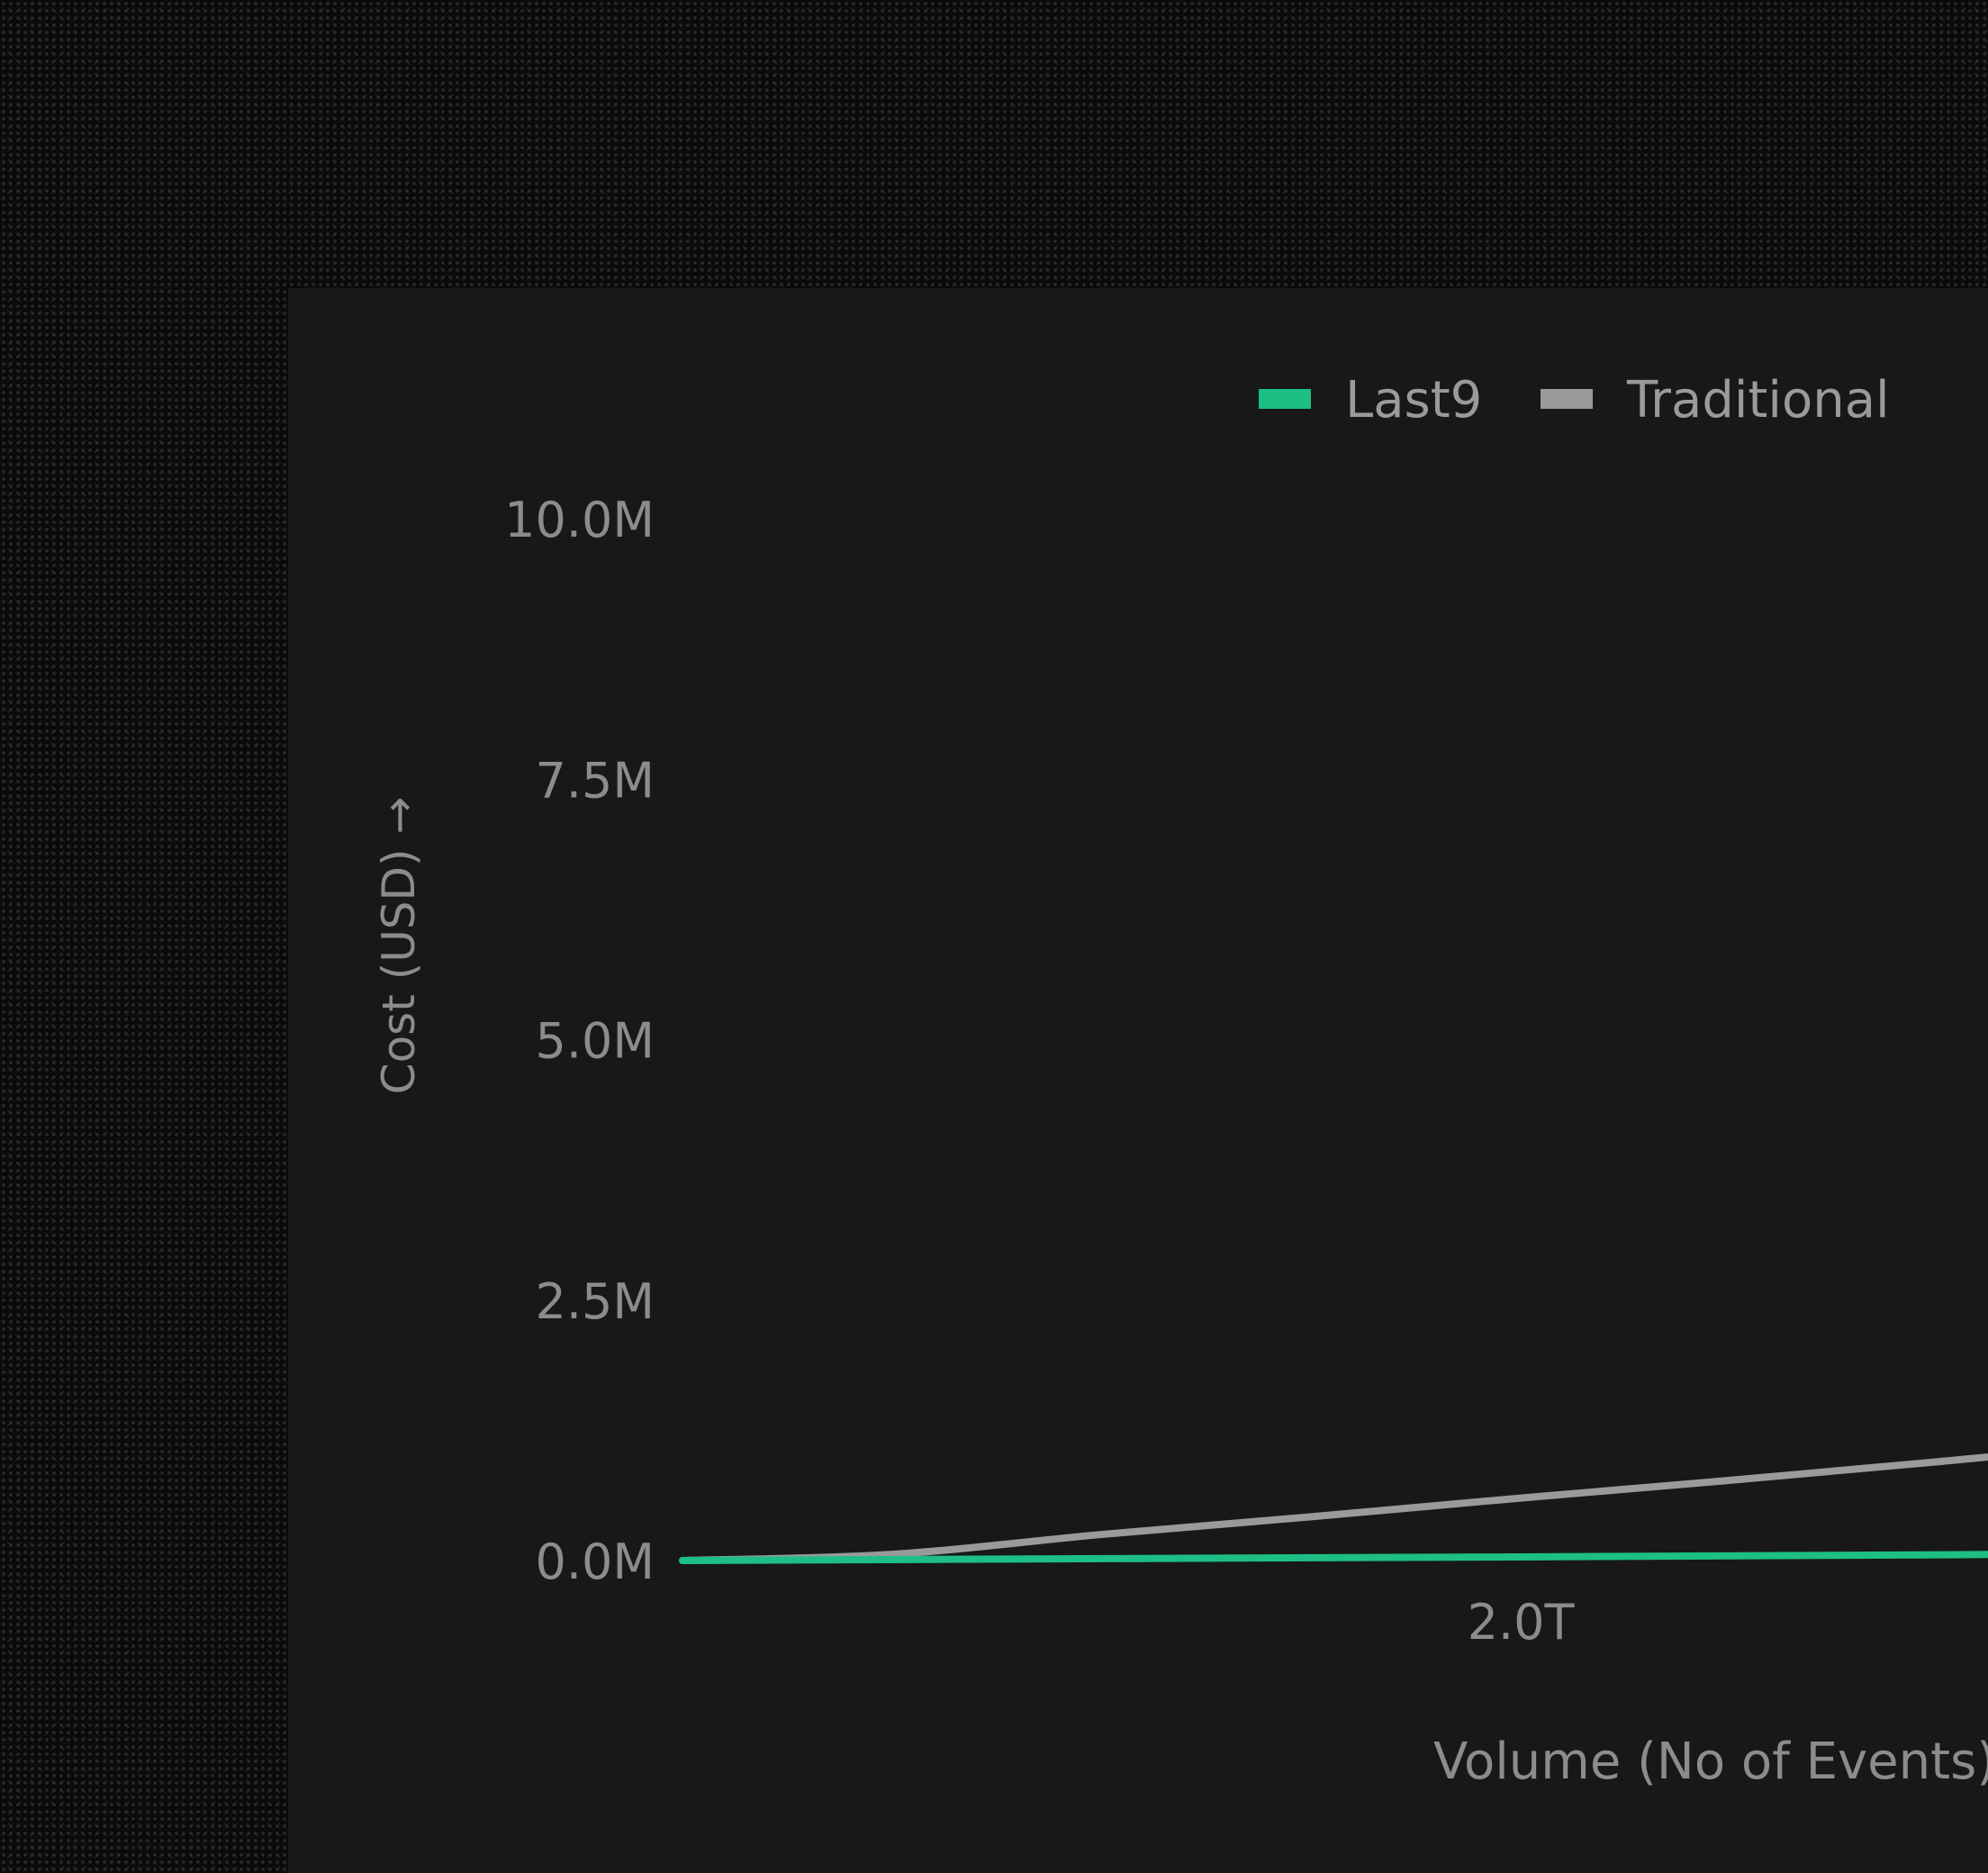 The height and width of the screenshot is (1873, 1988). What do you see at coordinates (595, 1562) in the screenshot?
I see `y-tick-label: 0.0M` at bounding box center [595, 1562].